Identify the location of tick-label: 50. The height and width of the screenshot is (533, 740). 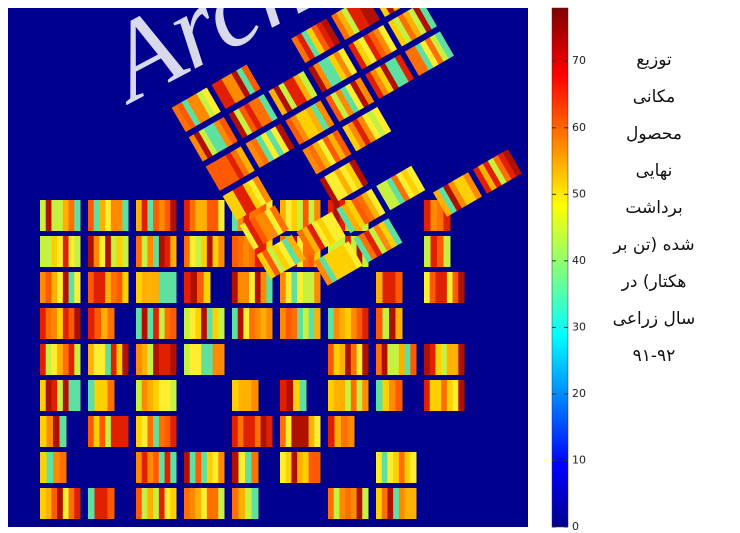
(579, 193).